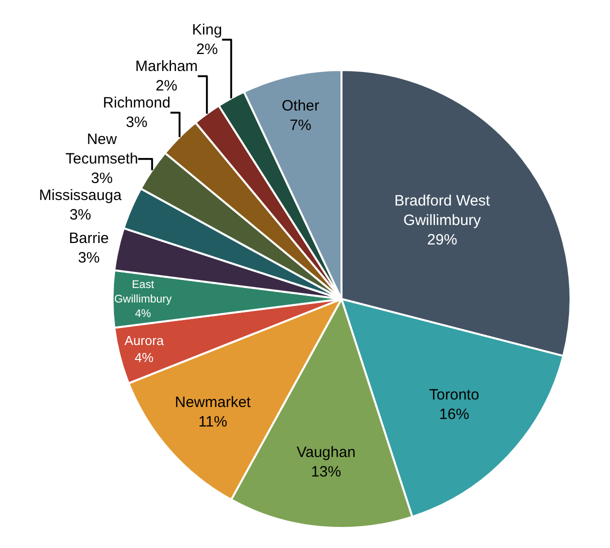  What do you see at coordinates (326, 471) in the screenshot?
I see `data-label: 13%` at bounding box center [326, 471].